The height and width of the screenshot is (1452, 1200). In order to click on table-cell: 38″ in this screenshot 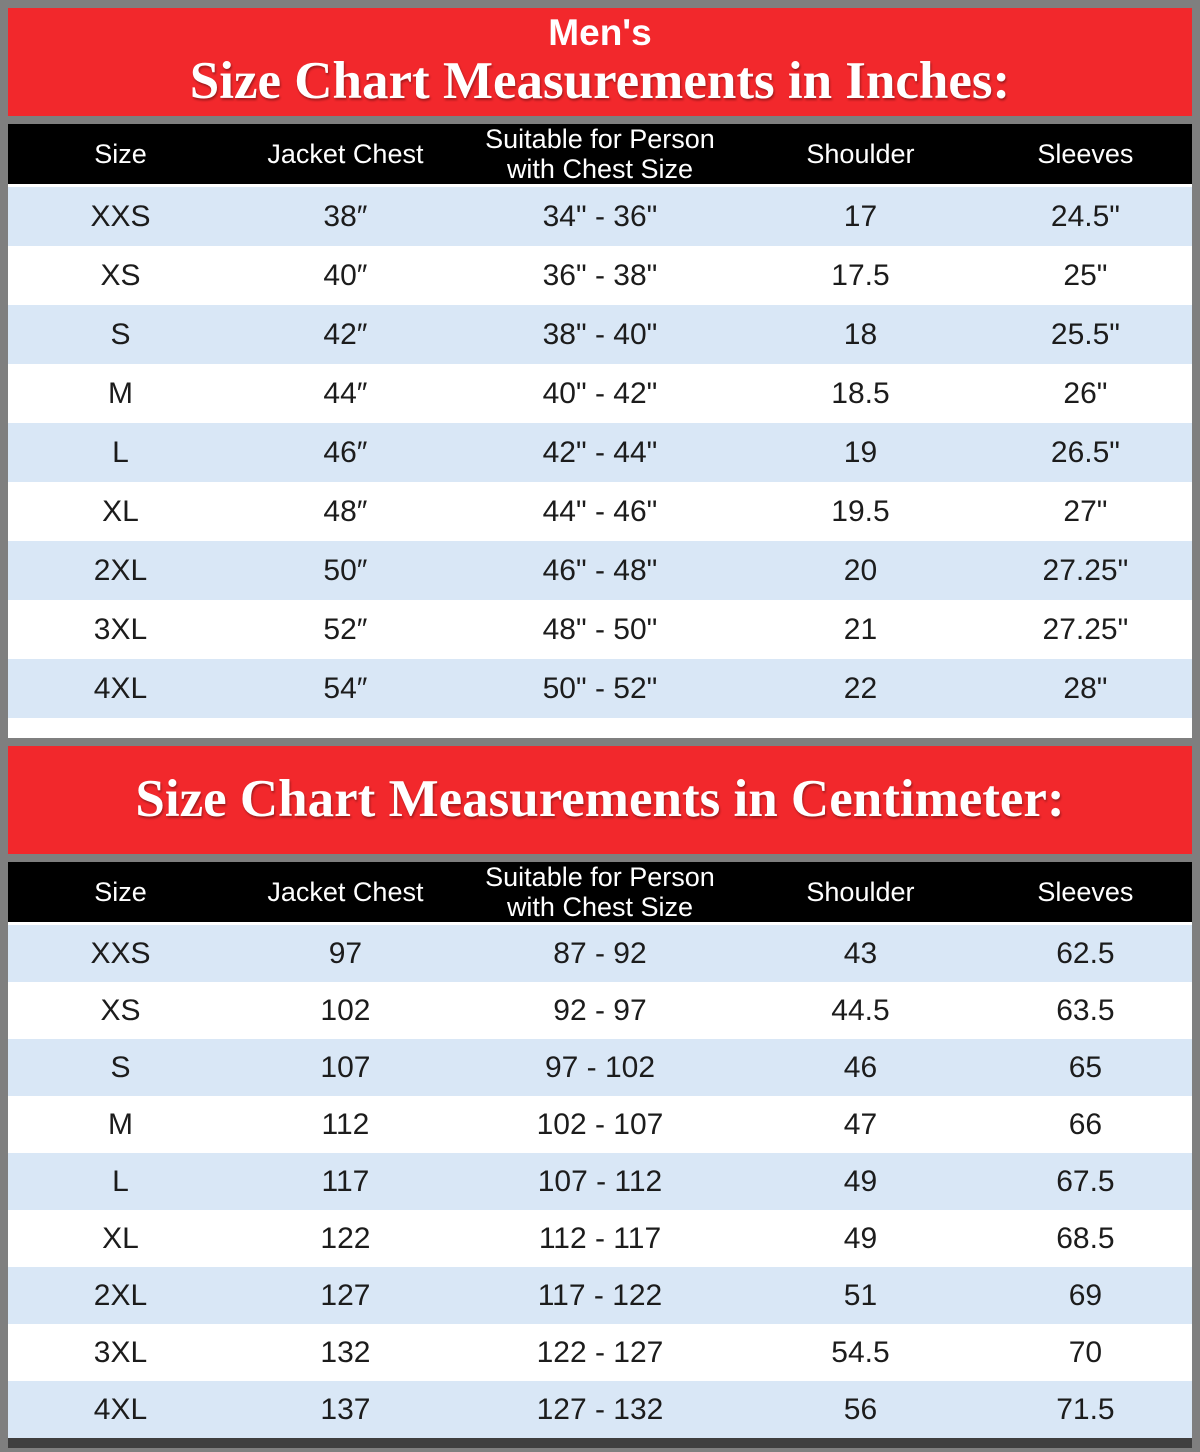, I will do `click(345, 216)`.